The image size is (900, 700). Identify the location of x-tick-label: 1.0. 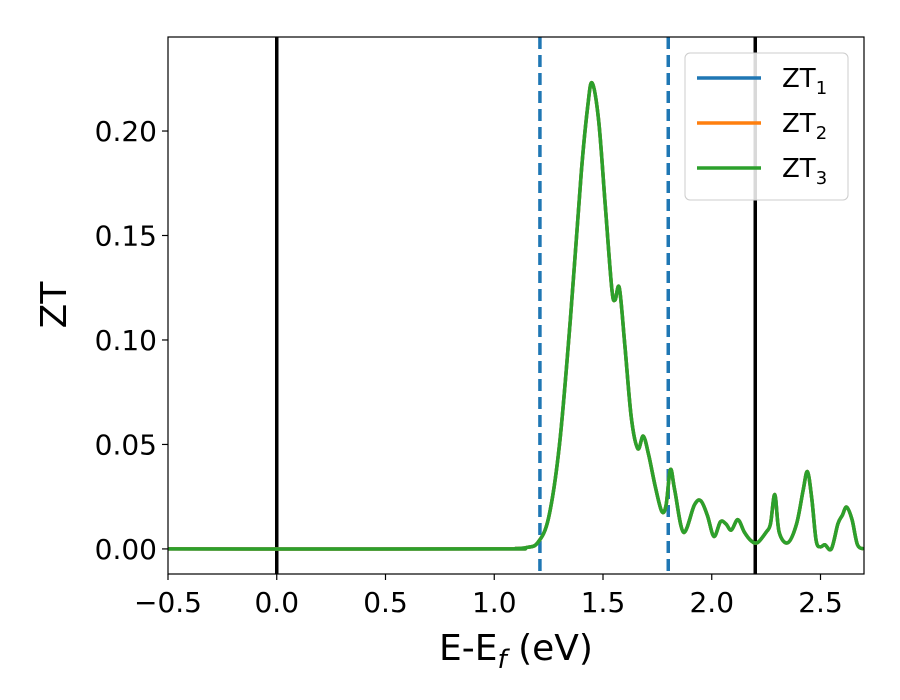
(494, 602).